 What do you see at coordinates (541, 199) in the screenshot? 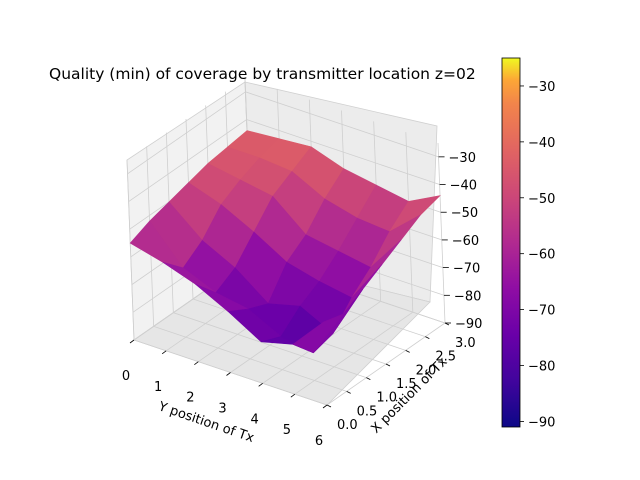
I see `colorbar-tick-label: −50` at bounding box center [541, 199].